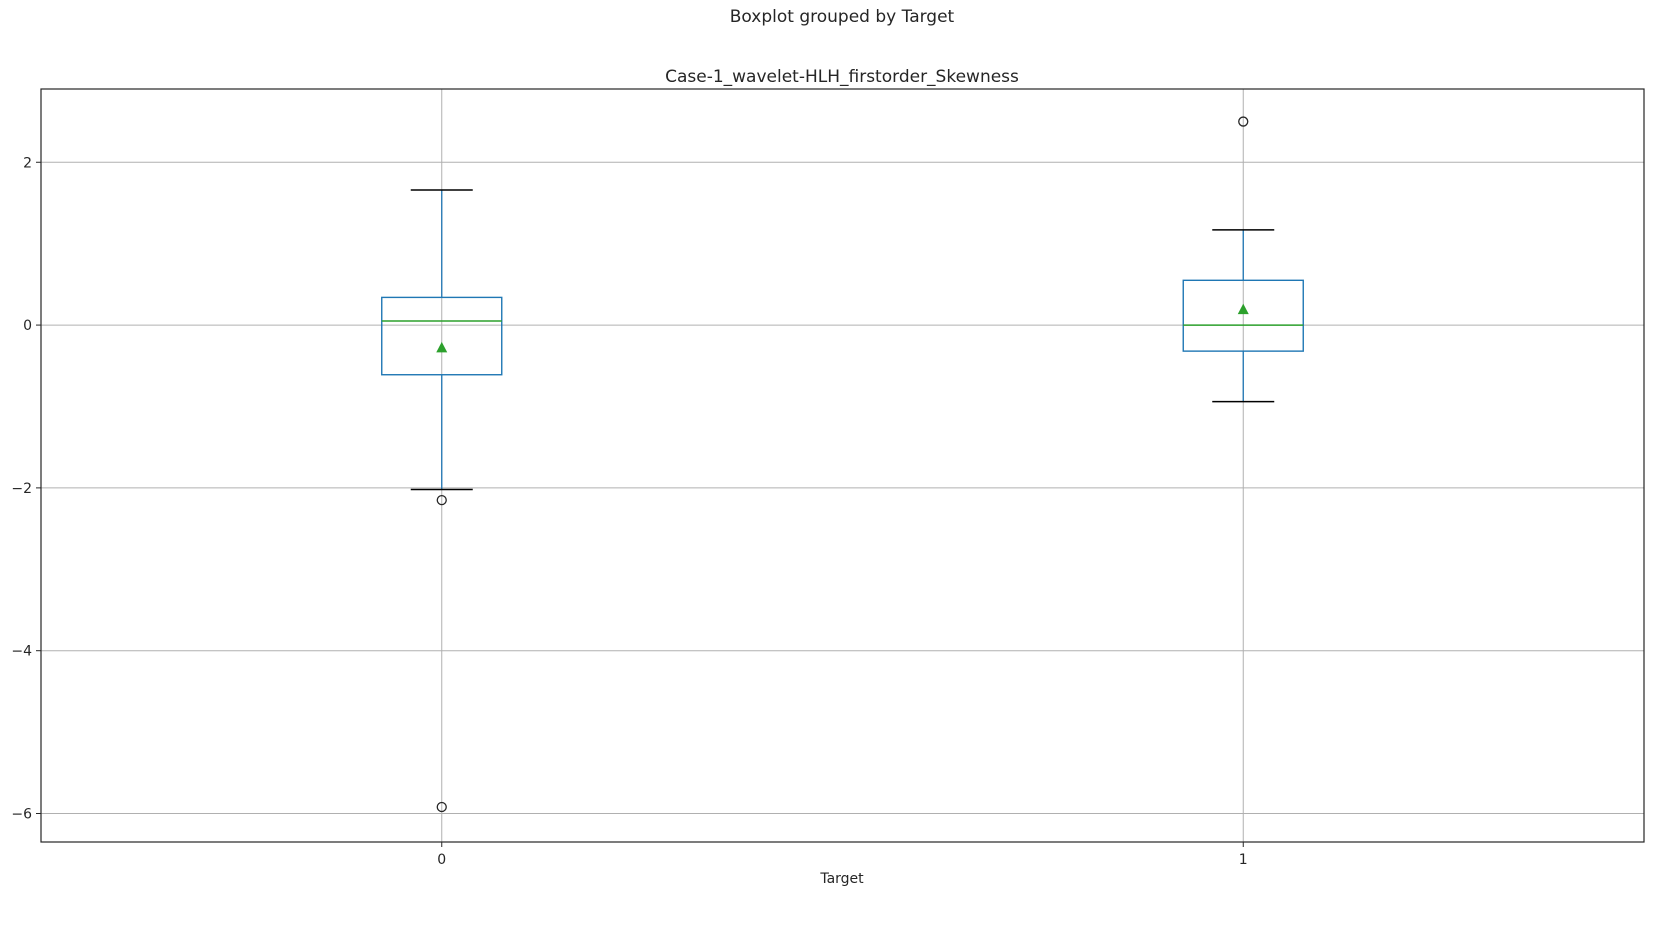 The width and height of the screenshot is (1654, 931). I want to click on y-tick-label: 2, so click(27, 163).